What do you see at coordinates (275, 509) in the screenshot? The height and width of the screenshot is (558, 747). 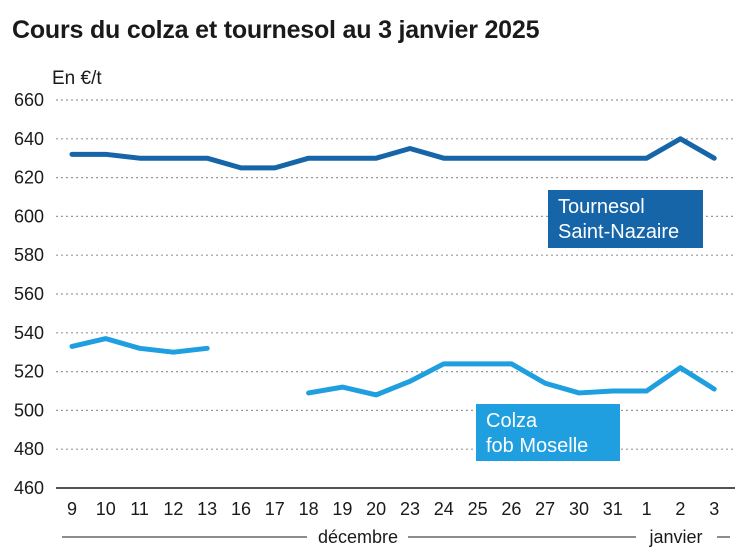 I see `x-tick-label: 17` at bounding box center [275, 509].